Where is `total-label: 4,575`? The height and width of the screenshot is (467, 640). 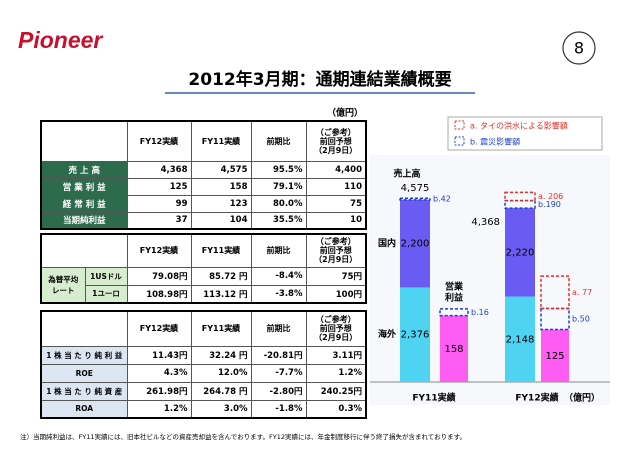
total-label: 4,575 is located at coordinates (415, 188).